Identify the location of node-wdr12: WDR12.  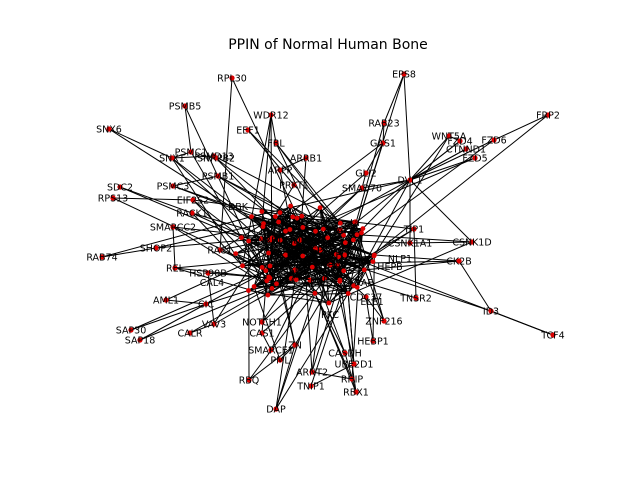
(270, 116).